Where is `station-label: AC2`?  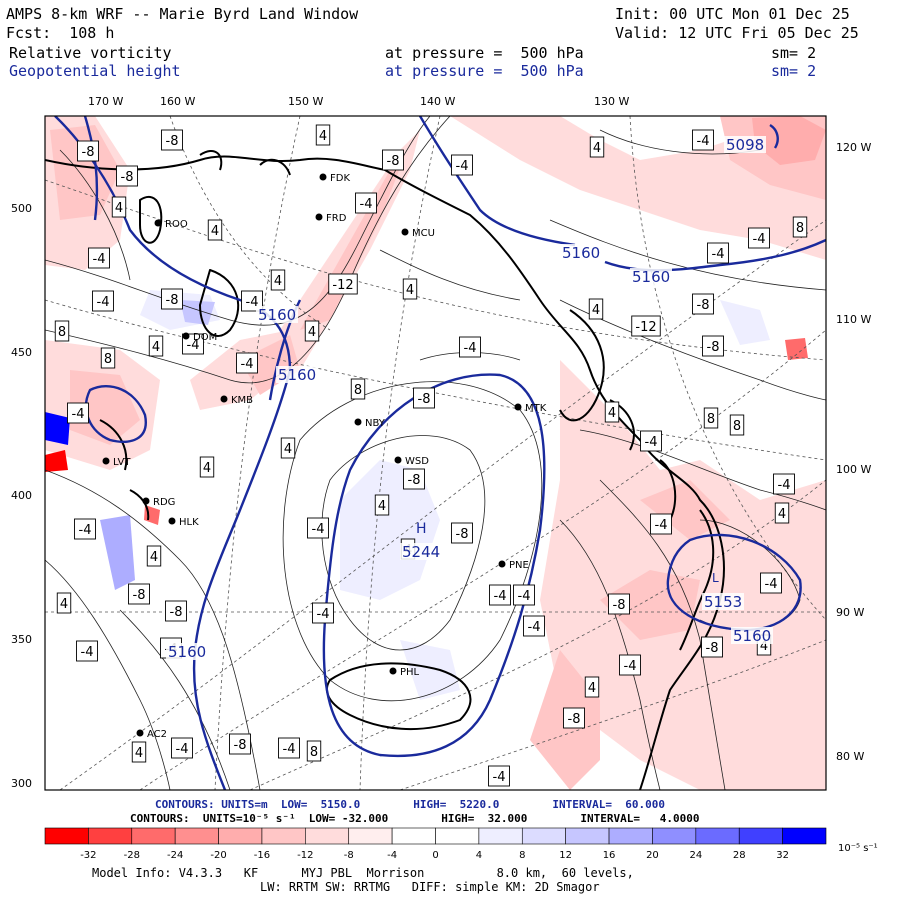 station-label: AC2 is located at coordinates (157, 734).